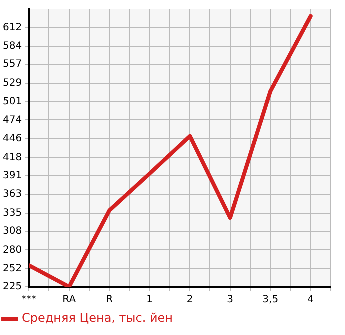 This screenshot has height=335, width=345. Describe the element at coordinates (12, 176) in the screenshot. I see `y-tick-label: 391` at that location.